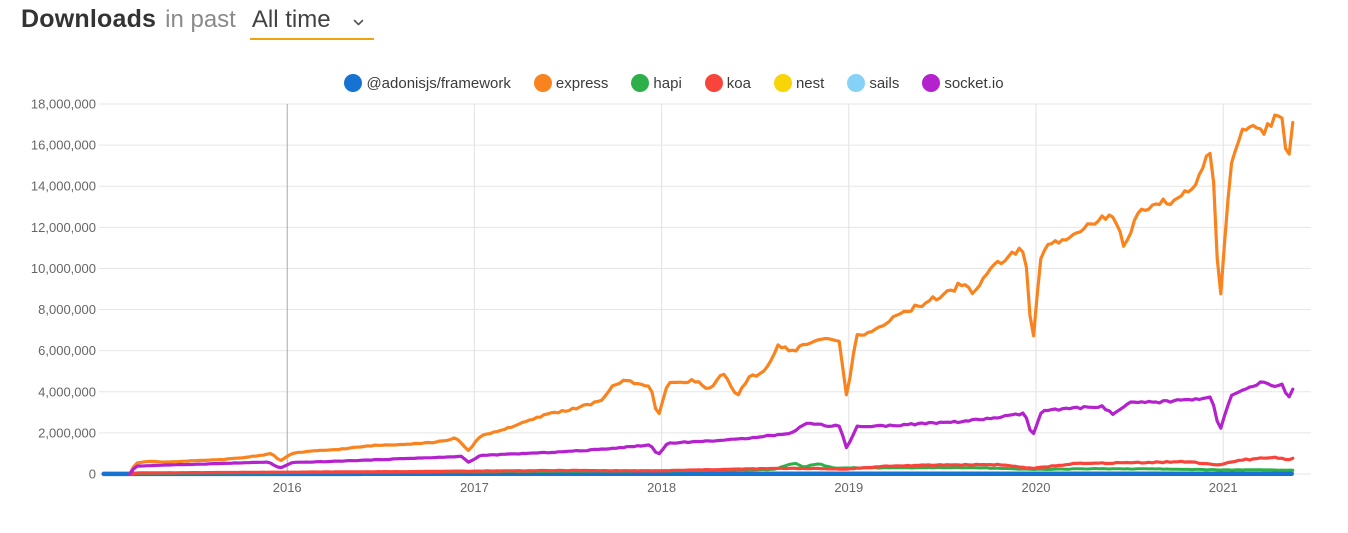  Describe the element at coordinates (738, 83) in the screenshot. I see `legend-label: koa` at that location.